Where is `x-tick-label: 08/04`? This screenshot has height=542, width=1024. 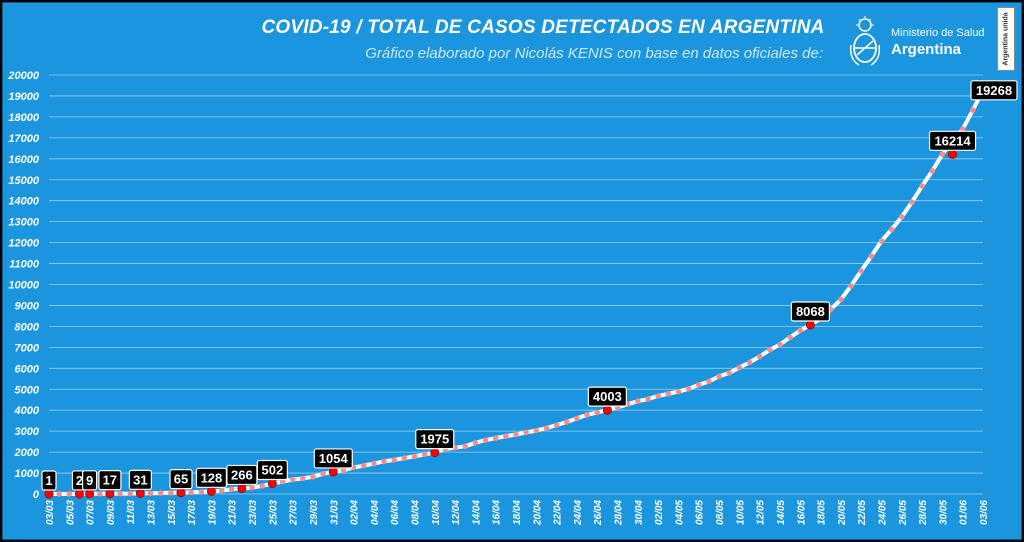 x-tick-label: 08/04 is located at coordinates (415, 512).